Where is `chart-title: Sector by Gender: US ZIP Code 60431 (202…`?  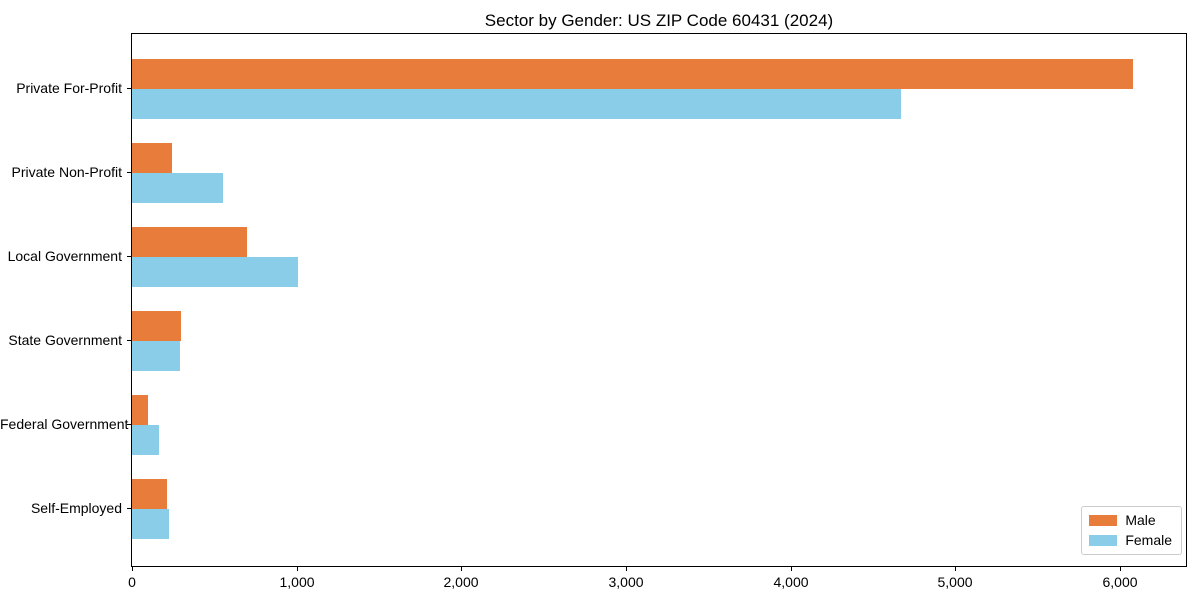
chart-title: Sector by Gender: US ZIP Code 60431 (202… is located at coordinates (659, 20).